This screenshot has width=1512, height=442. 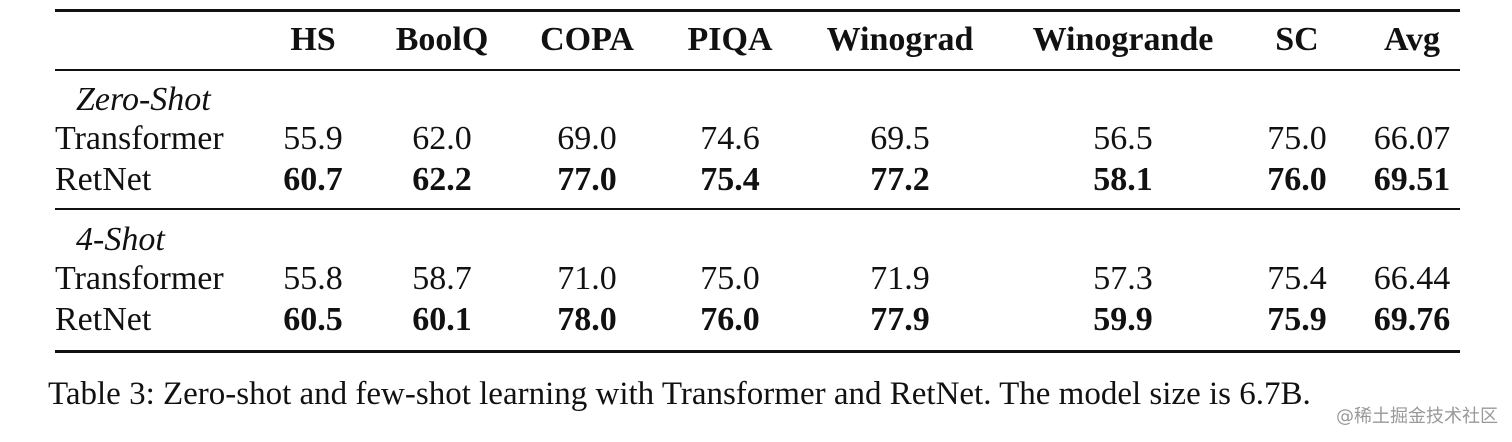 What do you see at coordinates (313, 278) in the screenshot?
I see `cell: 55.8` at bounding box center [313, 278].